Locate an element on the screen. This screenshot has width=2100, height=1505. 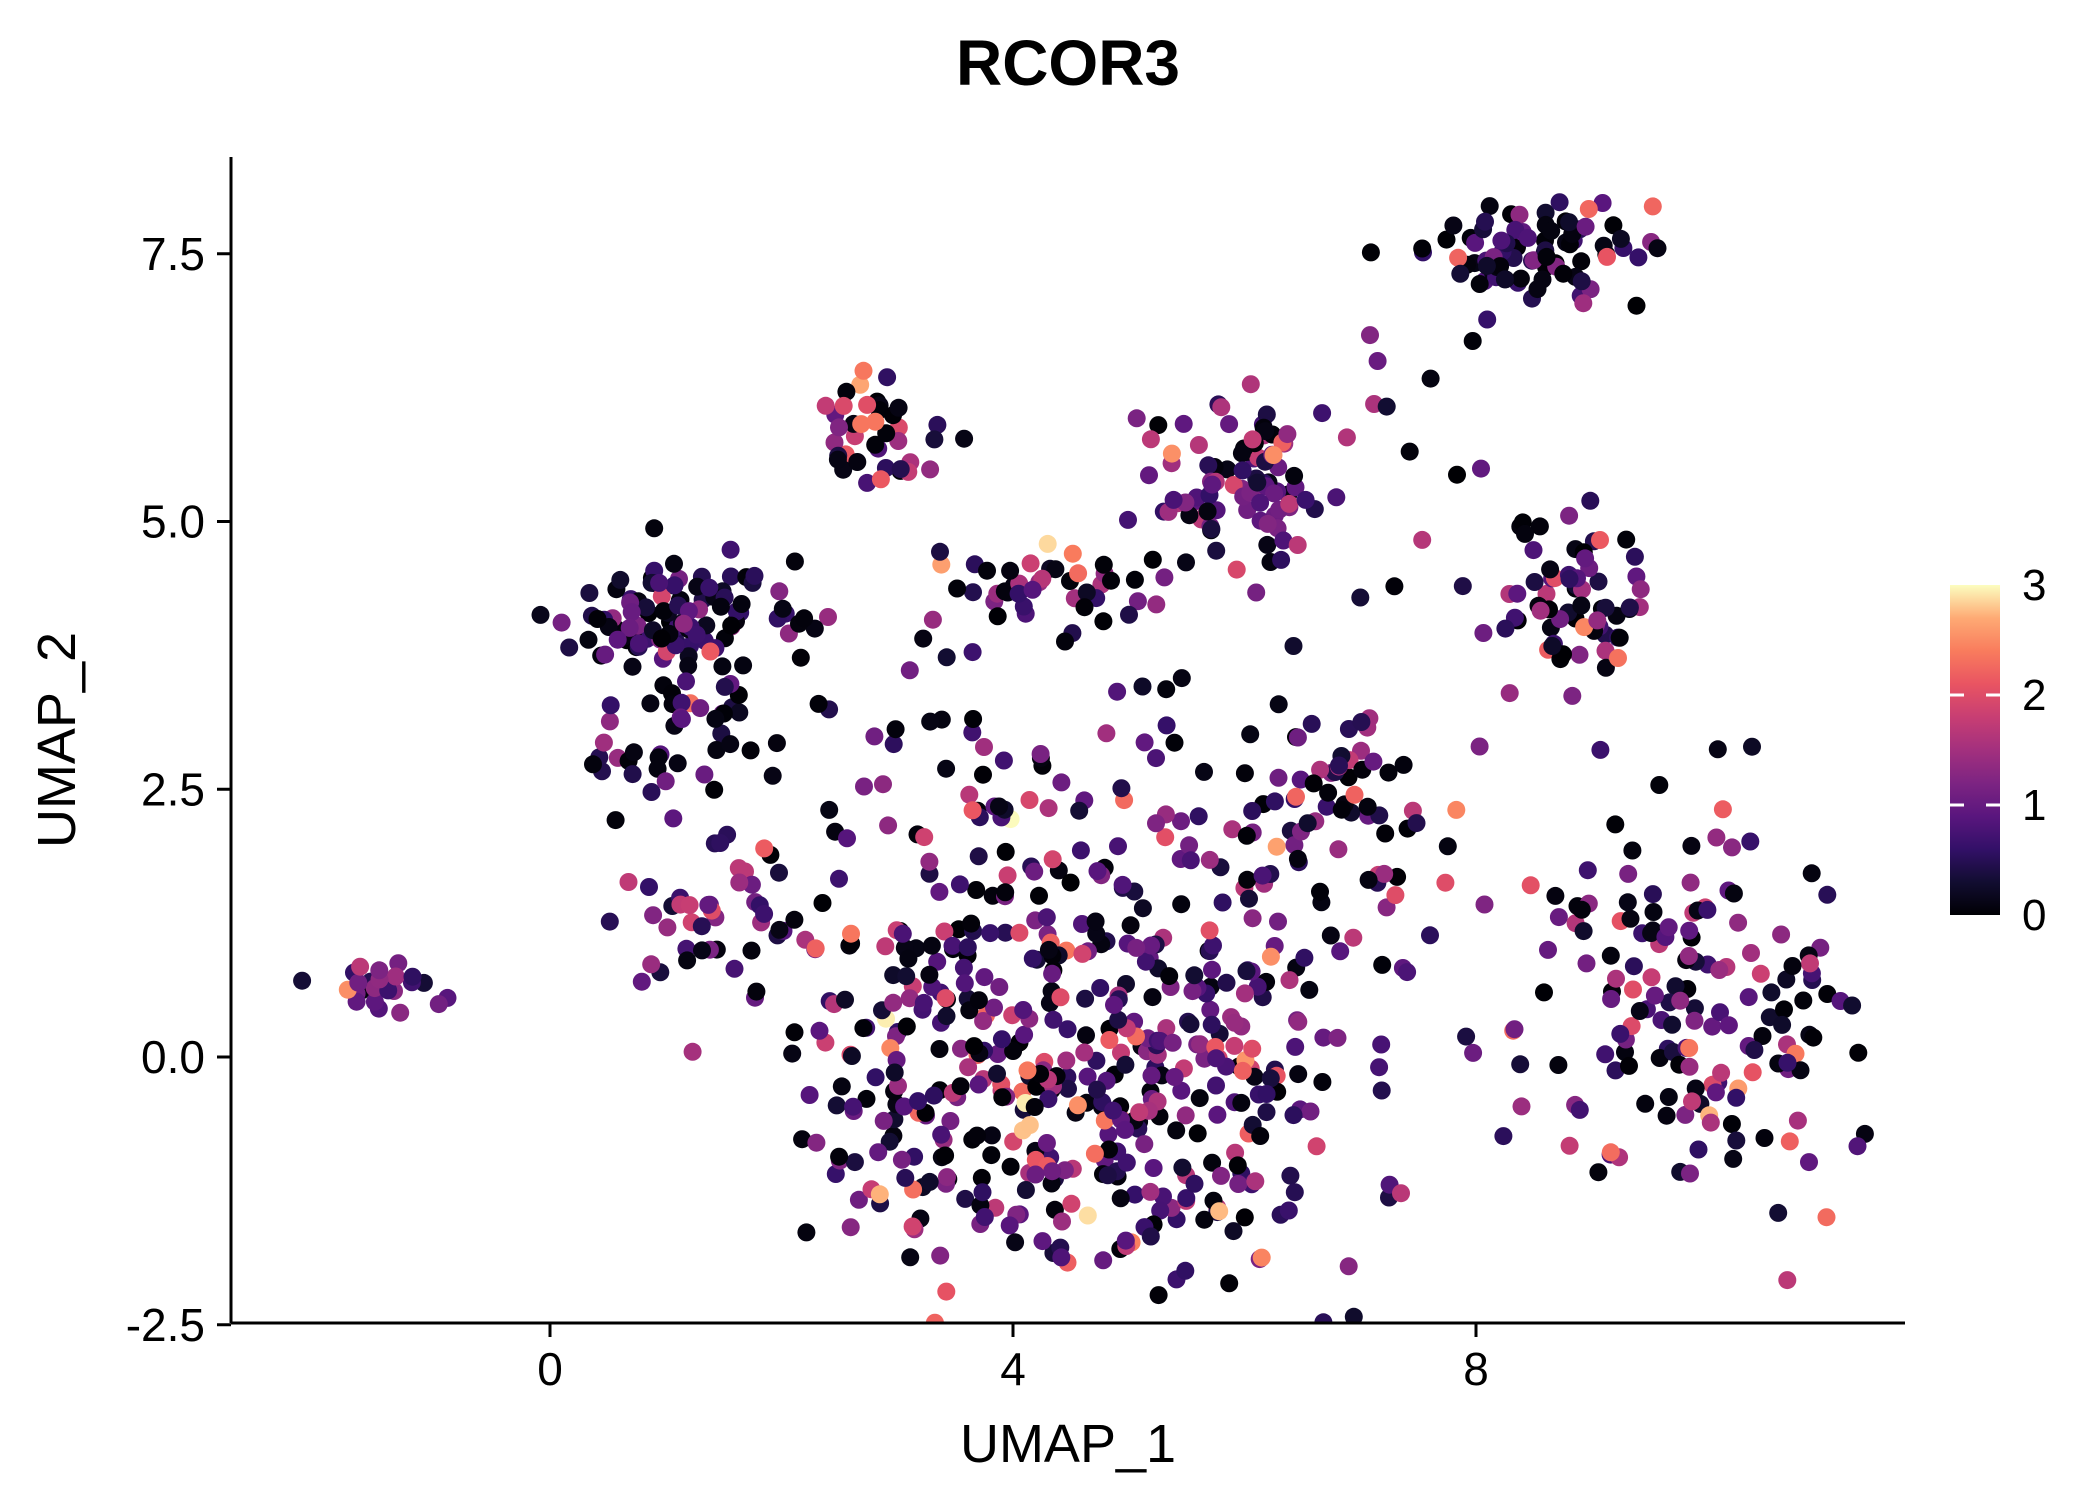
x-tick-label: 4 is located at coordinates (1013, 1369).